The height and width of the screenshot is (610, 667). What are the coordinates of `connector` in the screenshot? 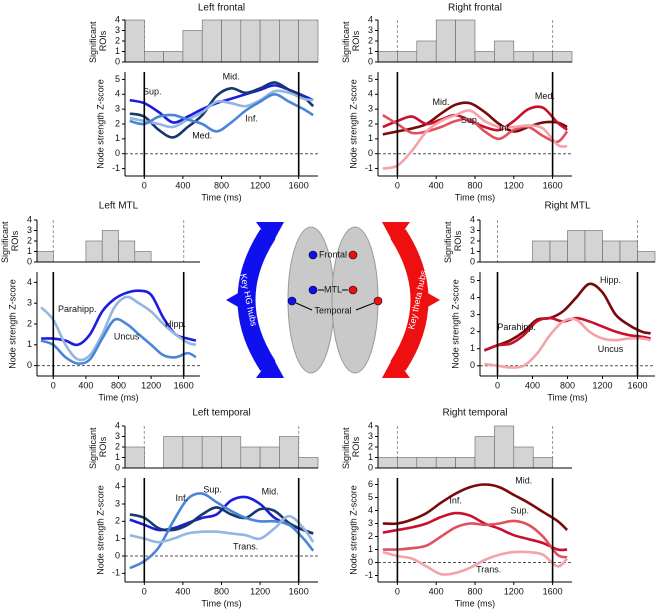 It's located at (304, 306).